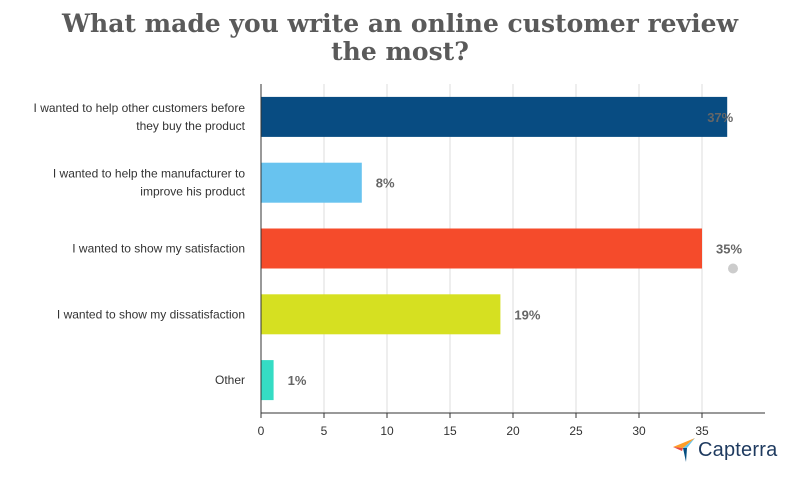 Image resolution: width=800 pixels, height=480 pixels. I want to click on capterra-logo-icon, so click(684, 450).